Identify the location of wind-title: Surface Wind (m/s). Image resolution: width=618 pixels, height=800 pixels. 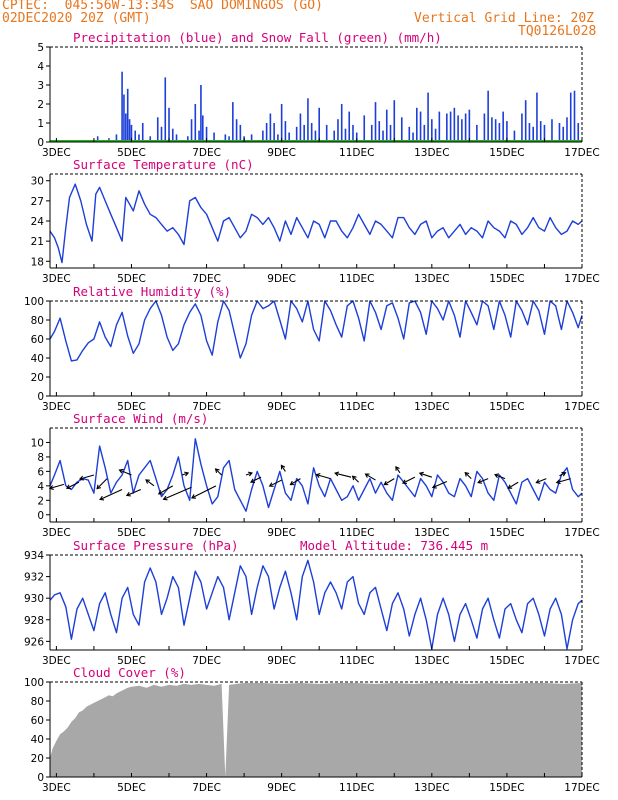
(140, 418).